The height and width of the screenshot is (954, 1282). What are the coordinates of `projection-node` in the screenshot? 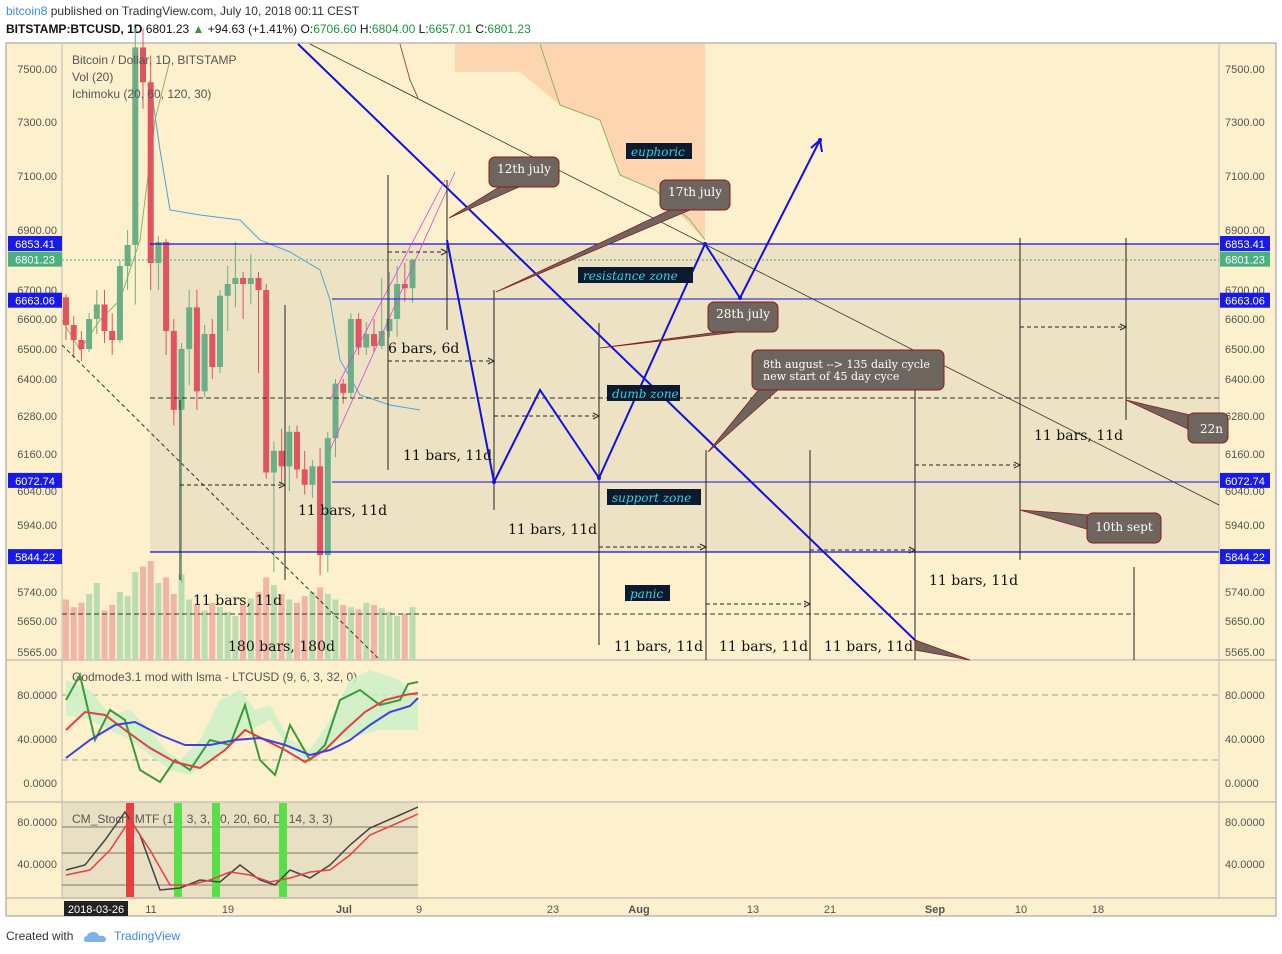 It's located at (705, 244).